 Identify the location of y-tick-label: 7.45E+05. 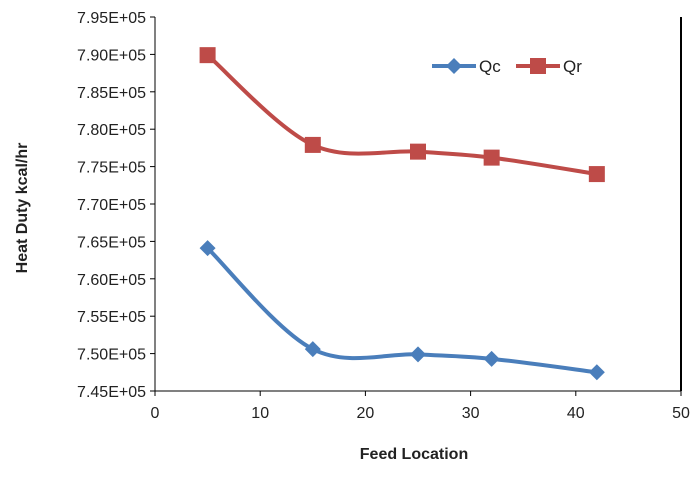
(111, 392).